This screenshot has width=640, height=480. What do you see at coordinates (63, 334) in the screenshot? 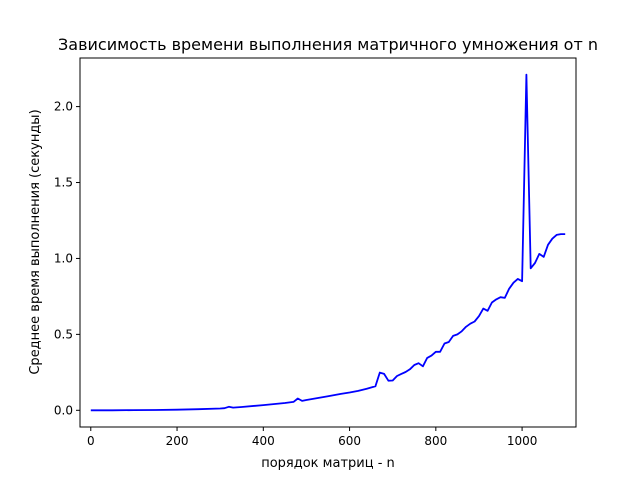
I see `y-tick-label: 0.5` at bounding box center [63, 334].